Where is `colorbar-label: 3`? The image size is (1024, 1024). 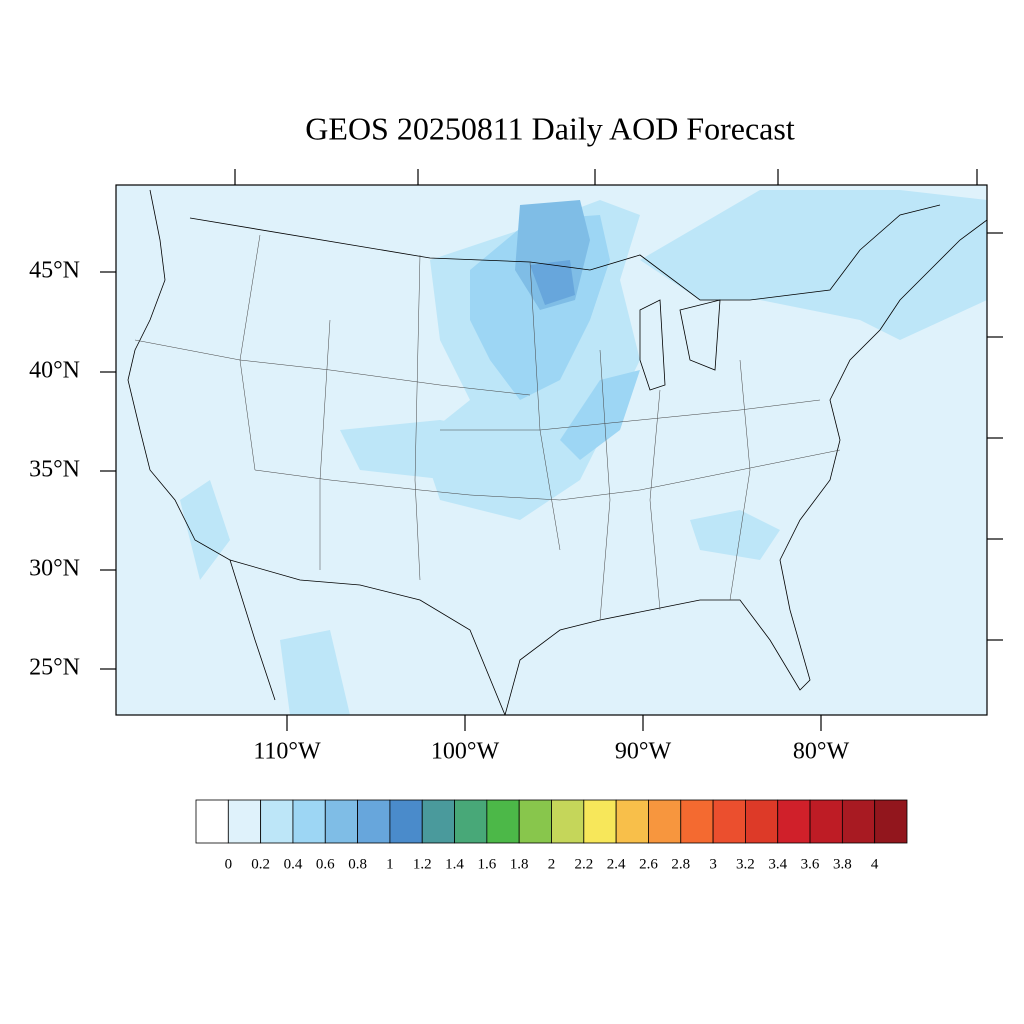
colorbar-label: 3 is located at coordinates (713, 864).